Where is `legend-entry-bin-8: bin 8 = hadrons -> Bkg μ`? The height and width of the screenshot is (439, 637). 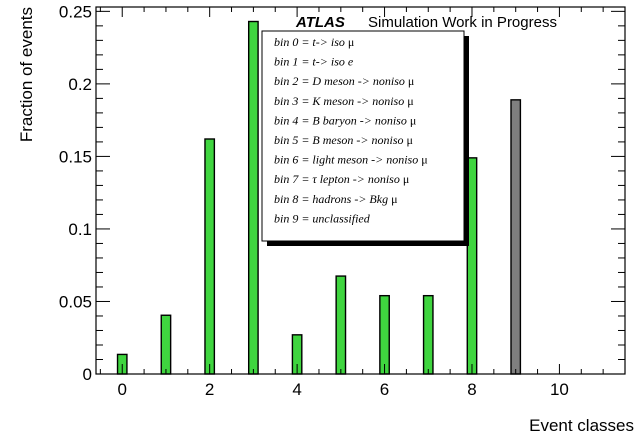
legend-entry-bin-8: bin 8 = hadrons -> Bkg μ is located at coordinates (336, 199).